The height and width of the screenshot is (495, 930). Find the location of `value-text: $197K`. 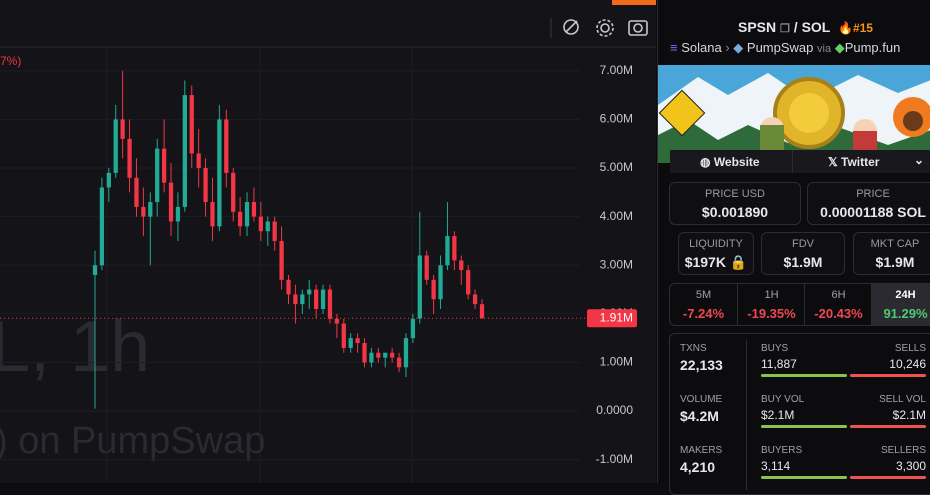

value-text: $197K is located at coordinates (705, 262).